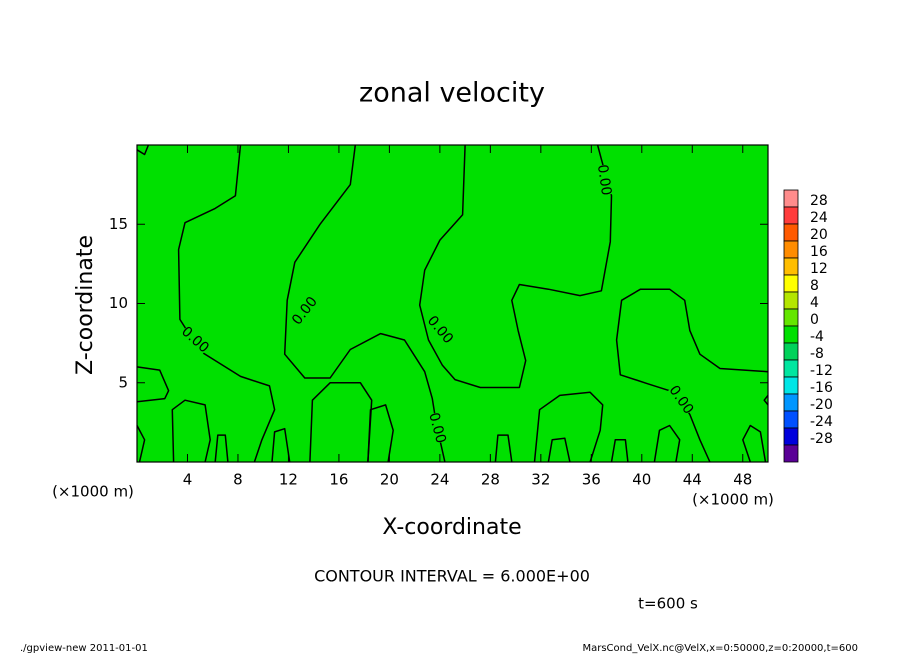 Image resolution: width=904 pixels, height=654 pixels. I want to click on x-tick-label: 24, so click(439, 480).